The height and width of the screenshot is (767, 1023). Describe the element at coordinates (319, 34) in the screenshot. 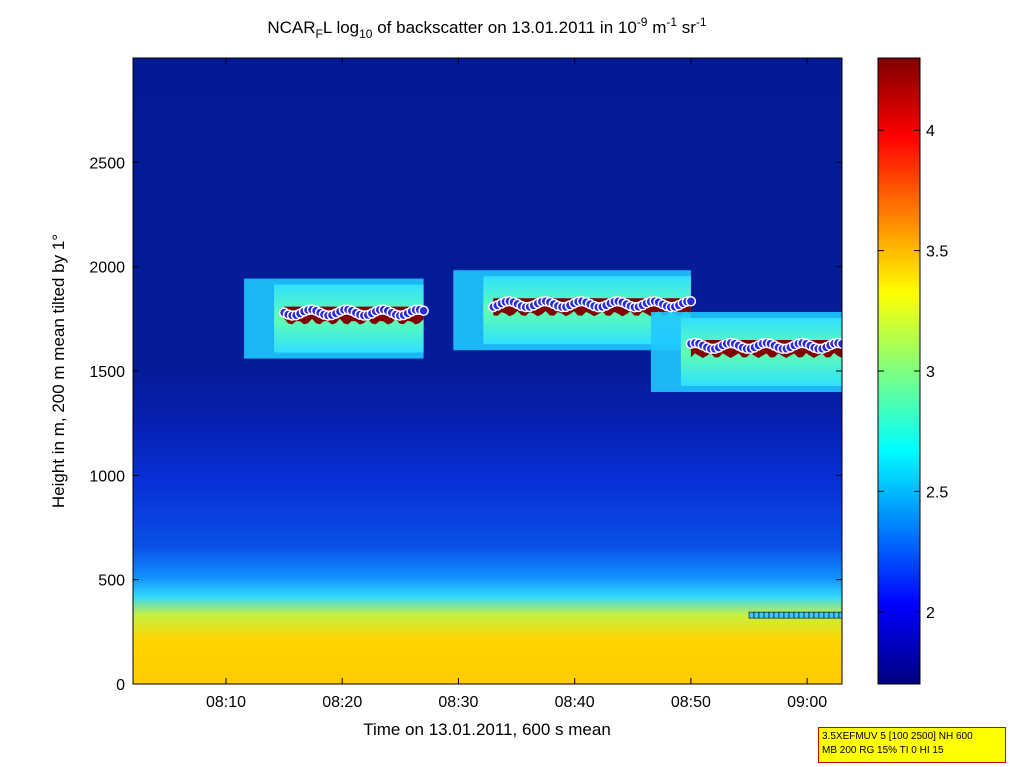

I see `title-part: F` at that location.